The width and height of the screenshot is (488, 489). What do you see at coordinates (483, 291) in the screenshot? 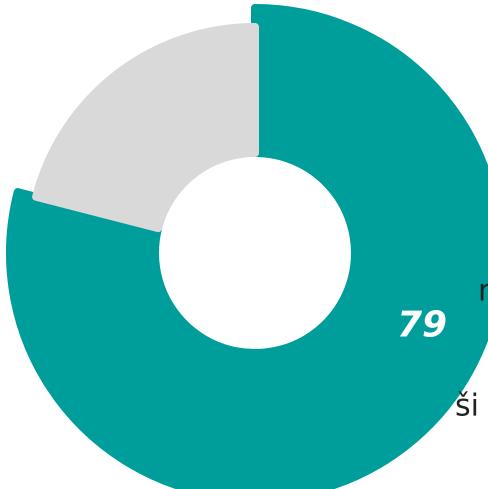
I see `text-fragment: n.` at bounding box center [483, 291].